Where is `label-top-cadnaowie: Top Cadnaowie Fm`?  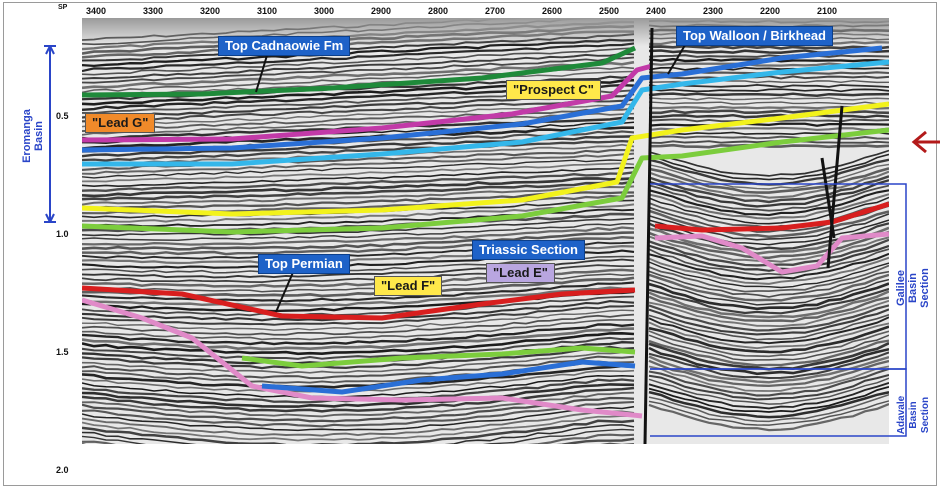 label-top-cadnaowie: Top Cadnaowie Fm is located at coordinates (284, 46).